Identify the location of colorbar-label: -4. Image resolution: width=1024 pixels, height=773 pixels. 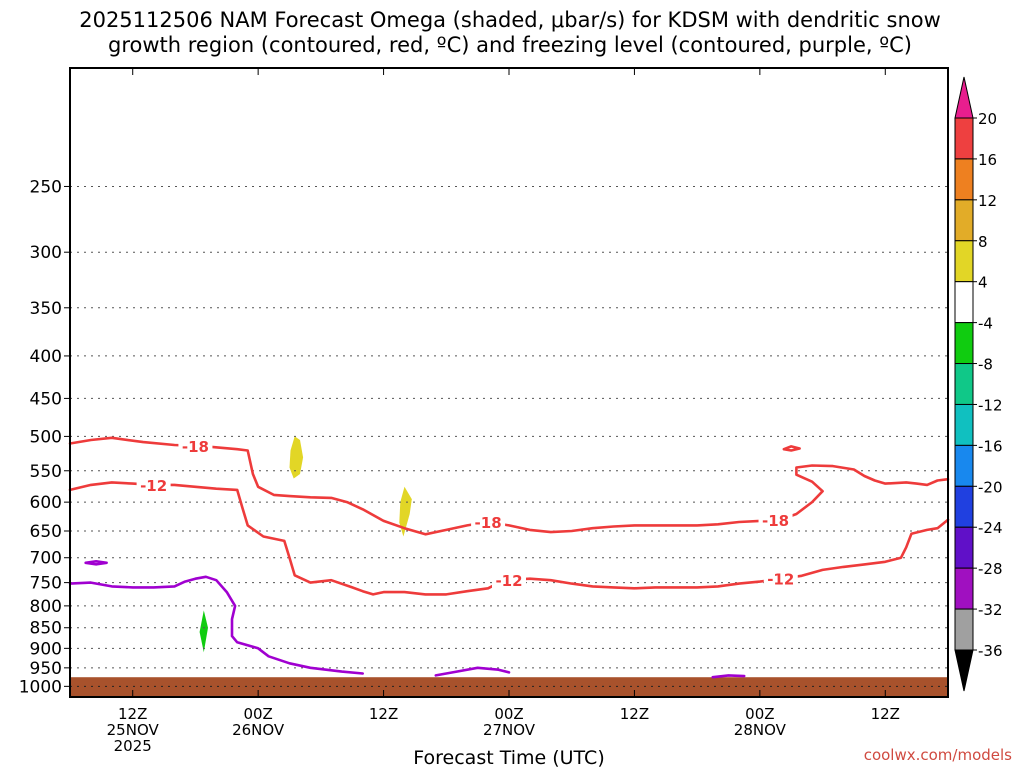
(985, 324).